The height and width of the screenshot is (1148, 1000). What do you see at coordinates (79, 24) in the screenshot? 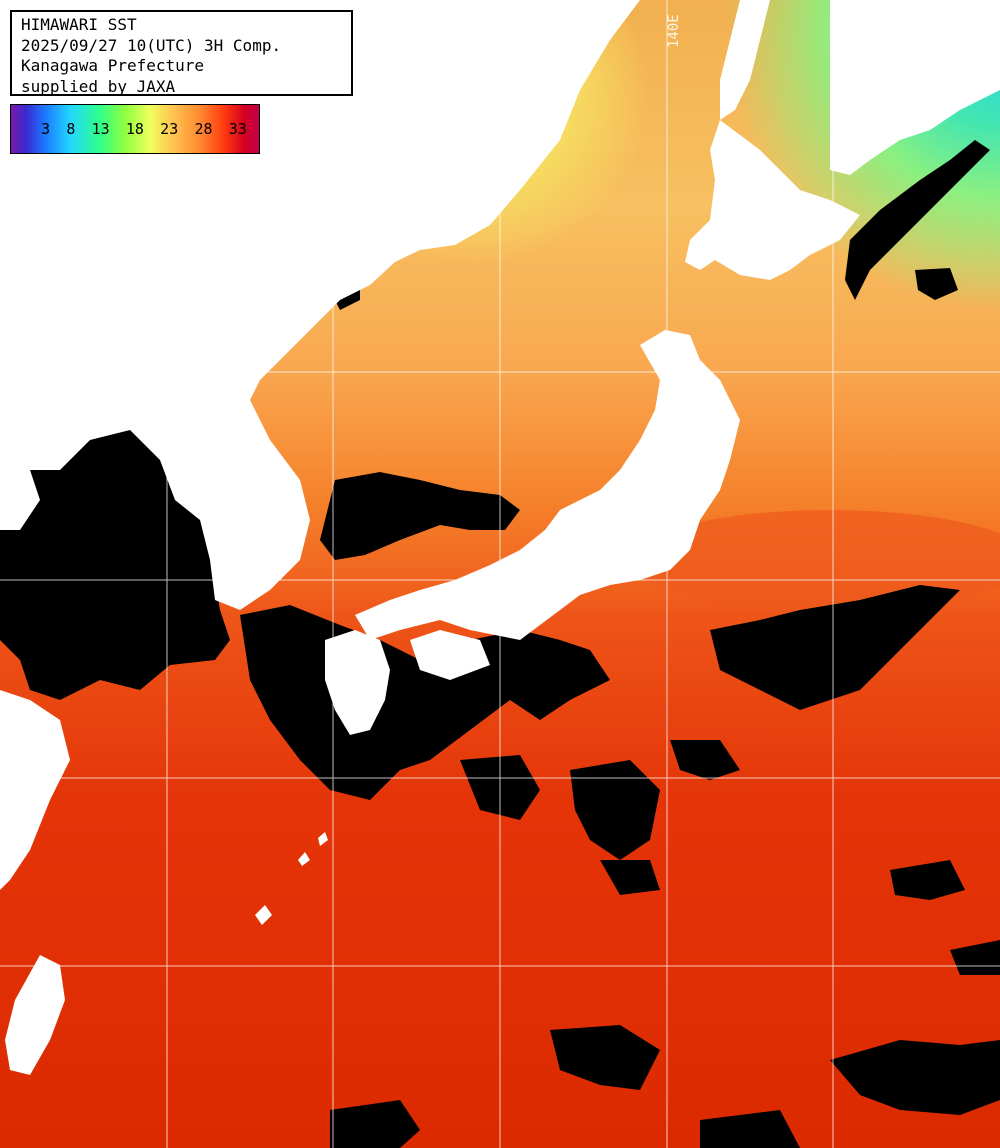
I see `title-product: HIMAWARI SST` at bounding box center [79, 24].